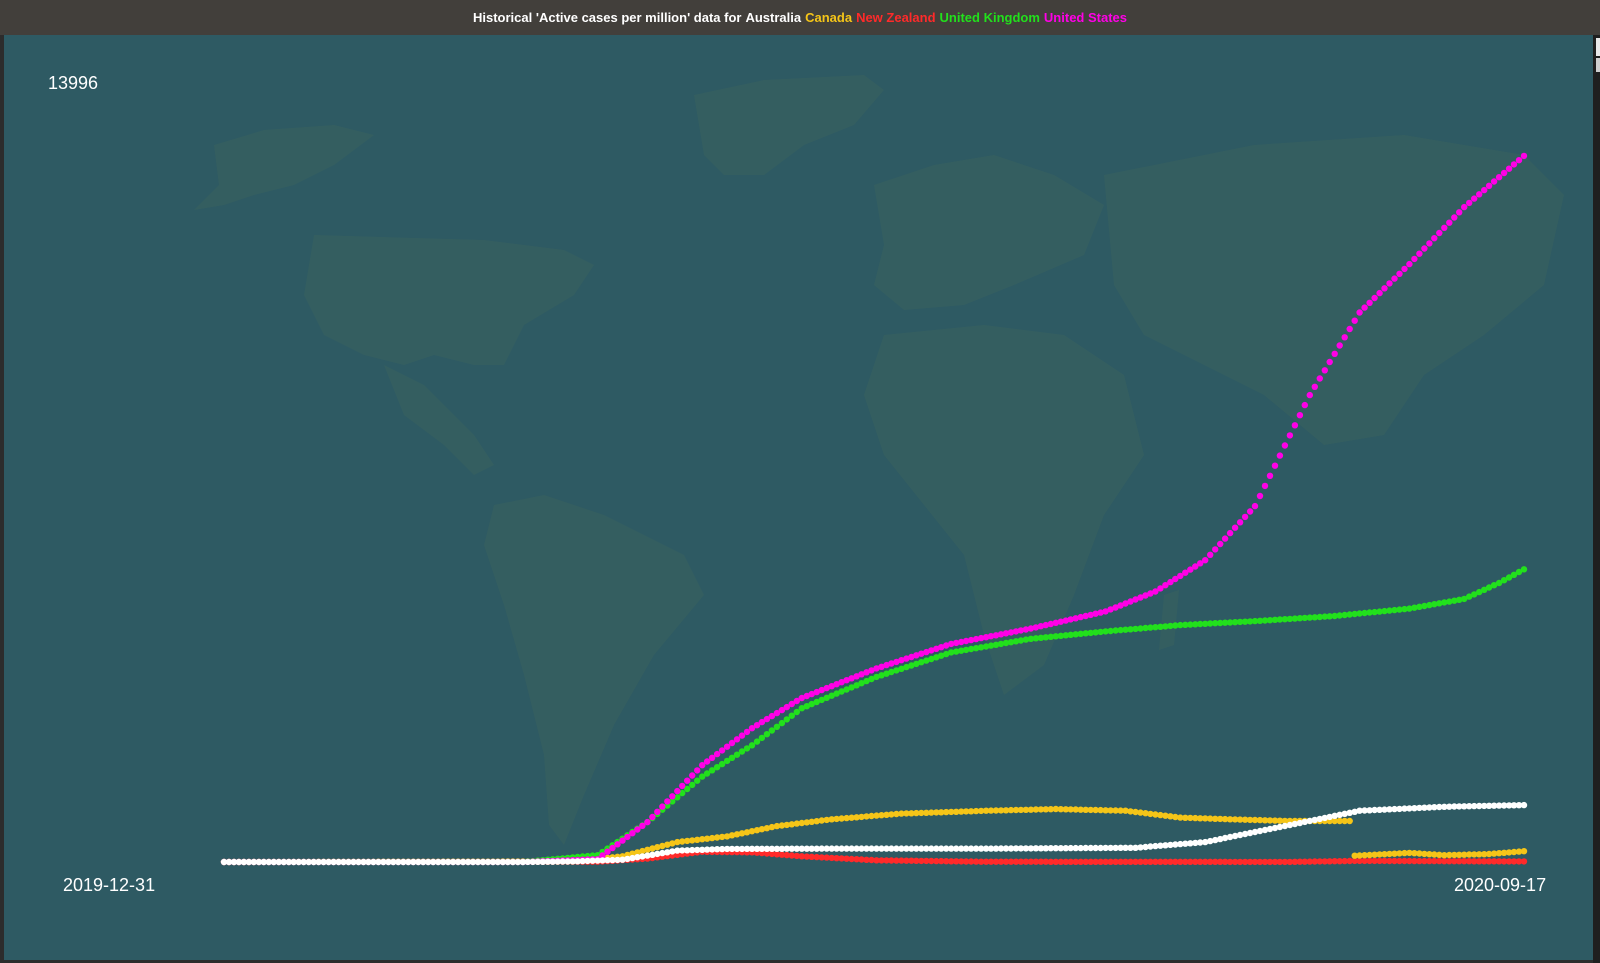 The image size is (1600, 963). What do you see at coordinates (1598, 47) in the screenshot?
I see `scroll-handle` at bounding box center [1598, 47].